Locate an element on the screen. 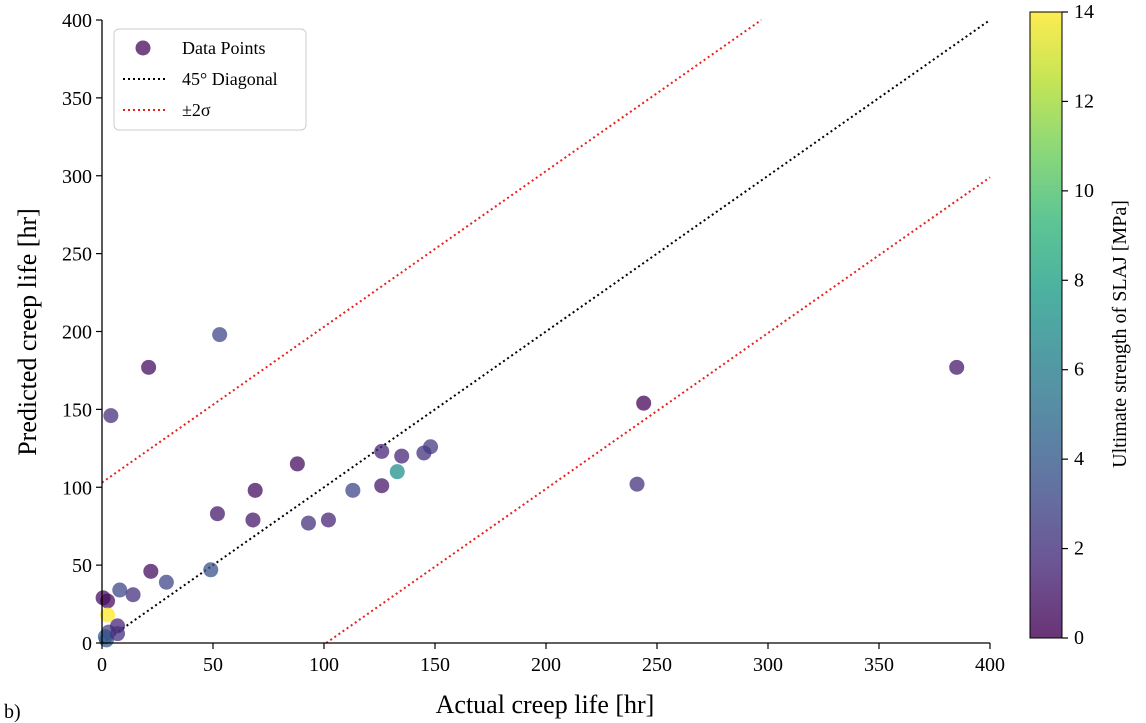 The image size is (1146, 723). legend: Data Points 45° Diagonal ±2σ is located at coordinates (210, 79).